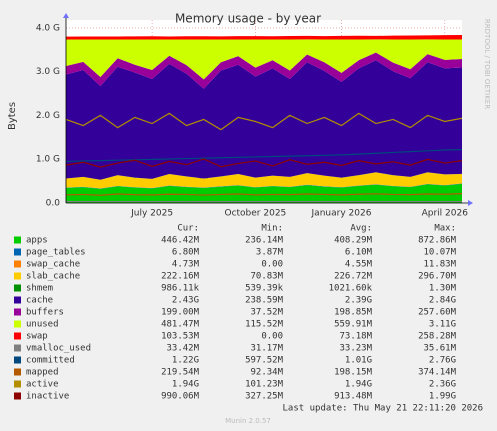 This screenshot has width=497, height=431. I want to click on legend-stat: 3.87M, so click(270, 253).